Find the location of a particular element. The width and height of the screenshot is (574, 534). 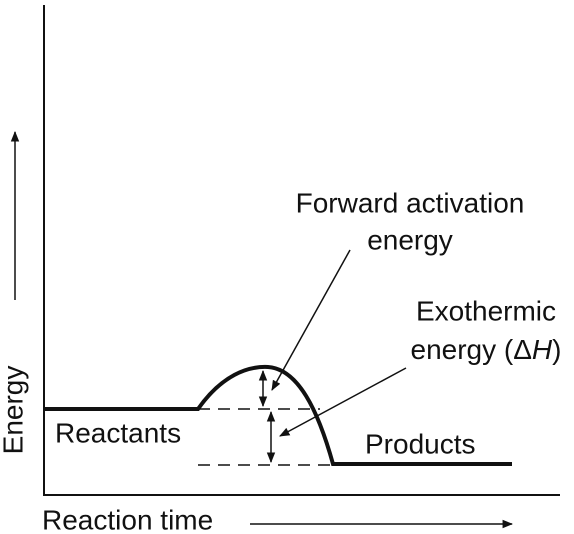

label: Products is located at coordinates (420, 443).